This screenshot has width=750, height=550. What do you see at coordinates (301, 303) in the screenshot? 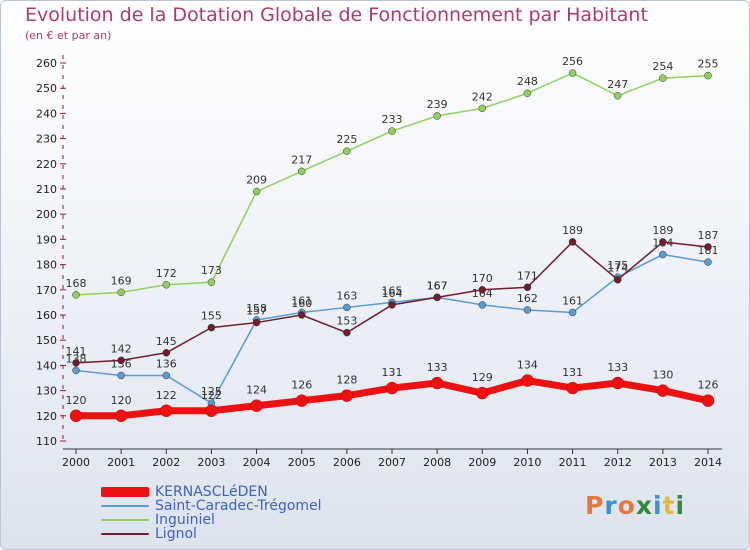
I see `data-label: 160` at bounding box center [301, 303].